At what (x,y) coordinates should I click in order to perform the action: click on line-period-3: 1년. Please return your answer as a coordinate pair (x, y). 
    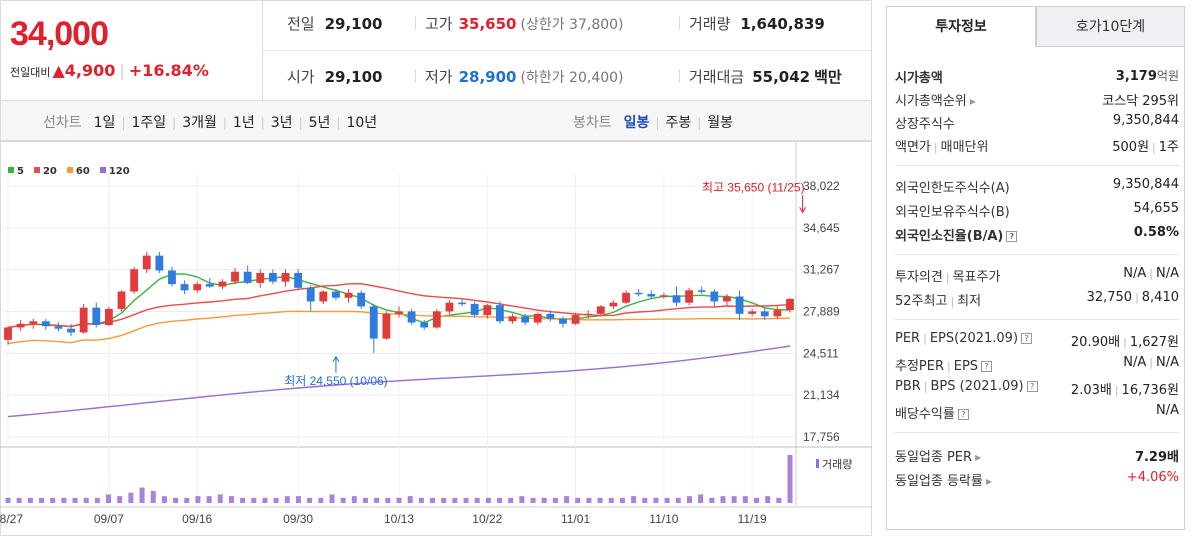
    Looking at the image, I should click on (243, 123).